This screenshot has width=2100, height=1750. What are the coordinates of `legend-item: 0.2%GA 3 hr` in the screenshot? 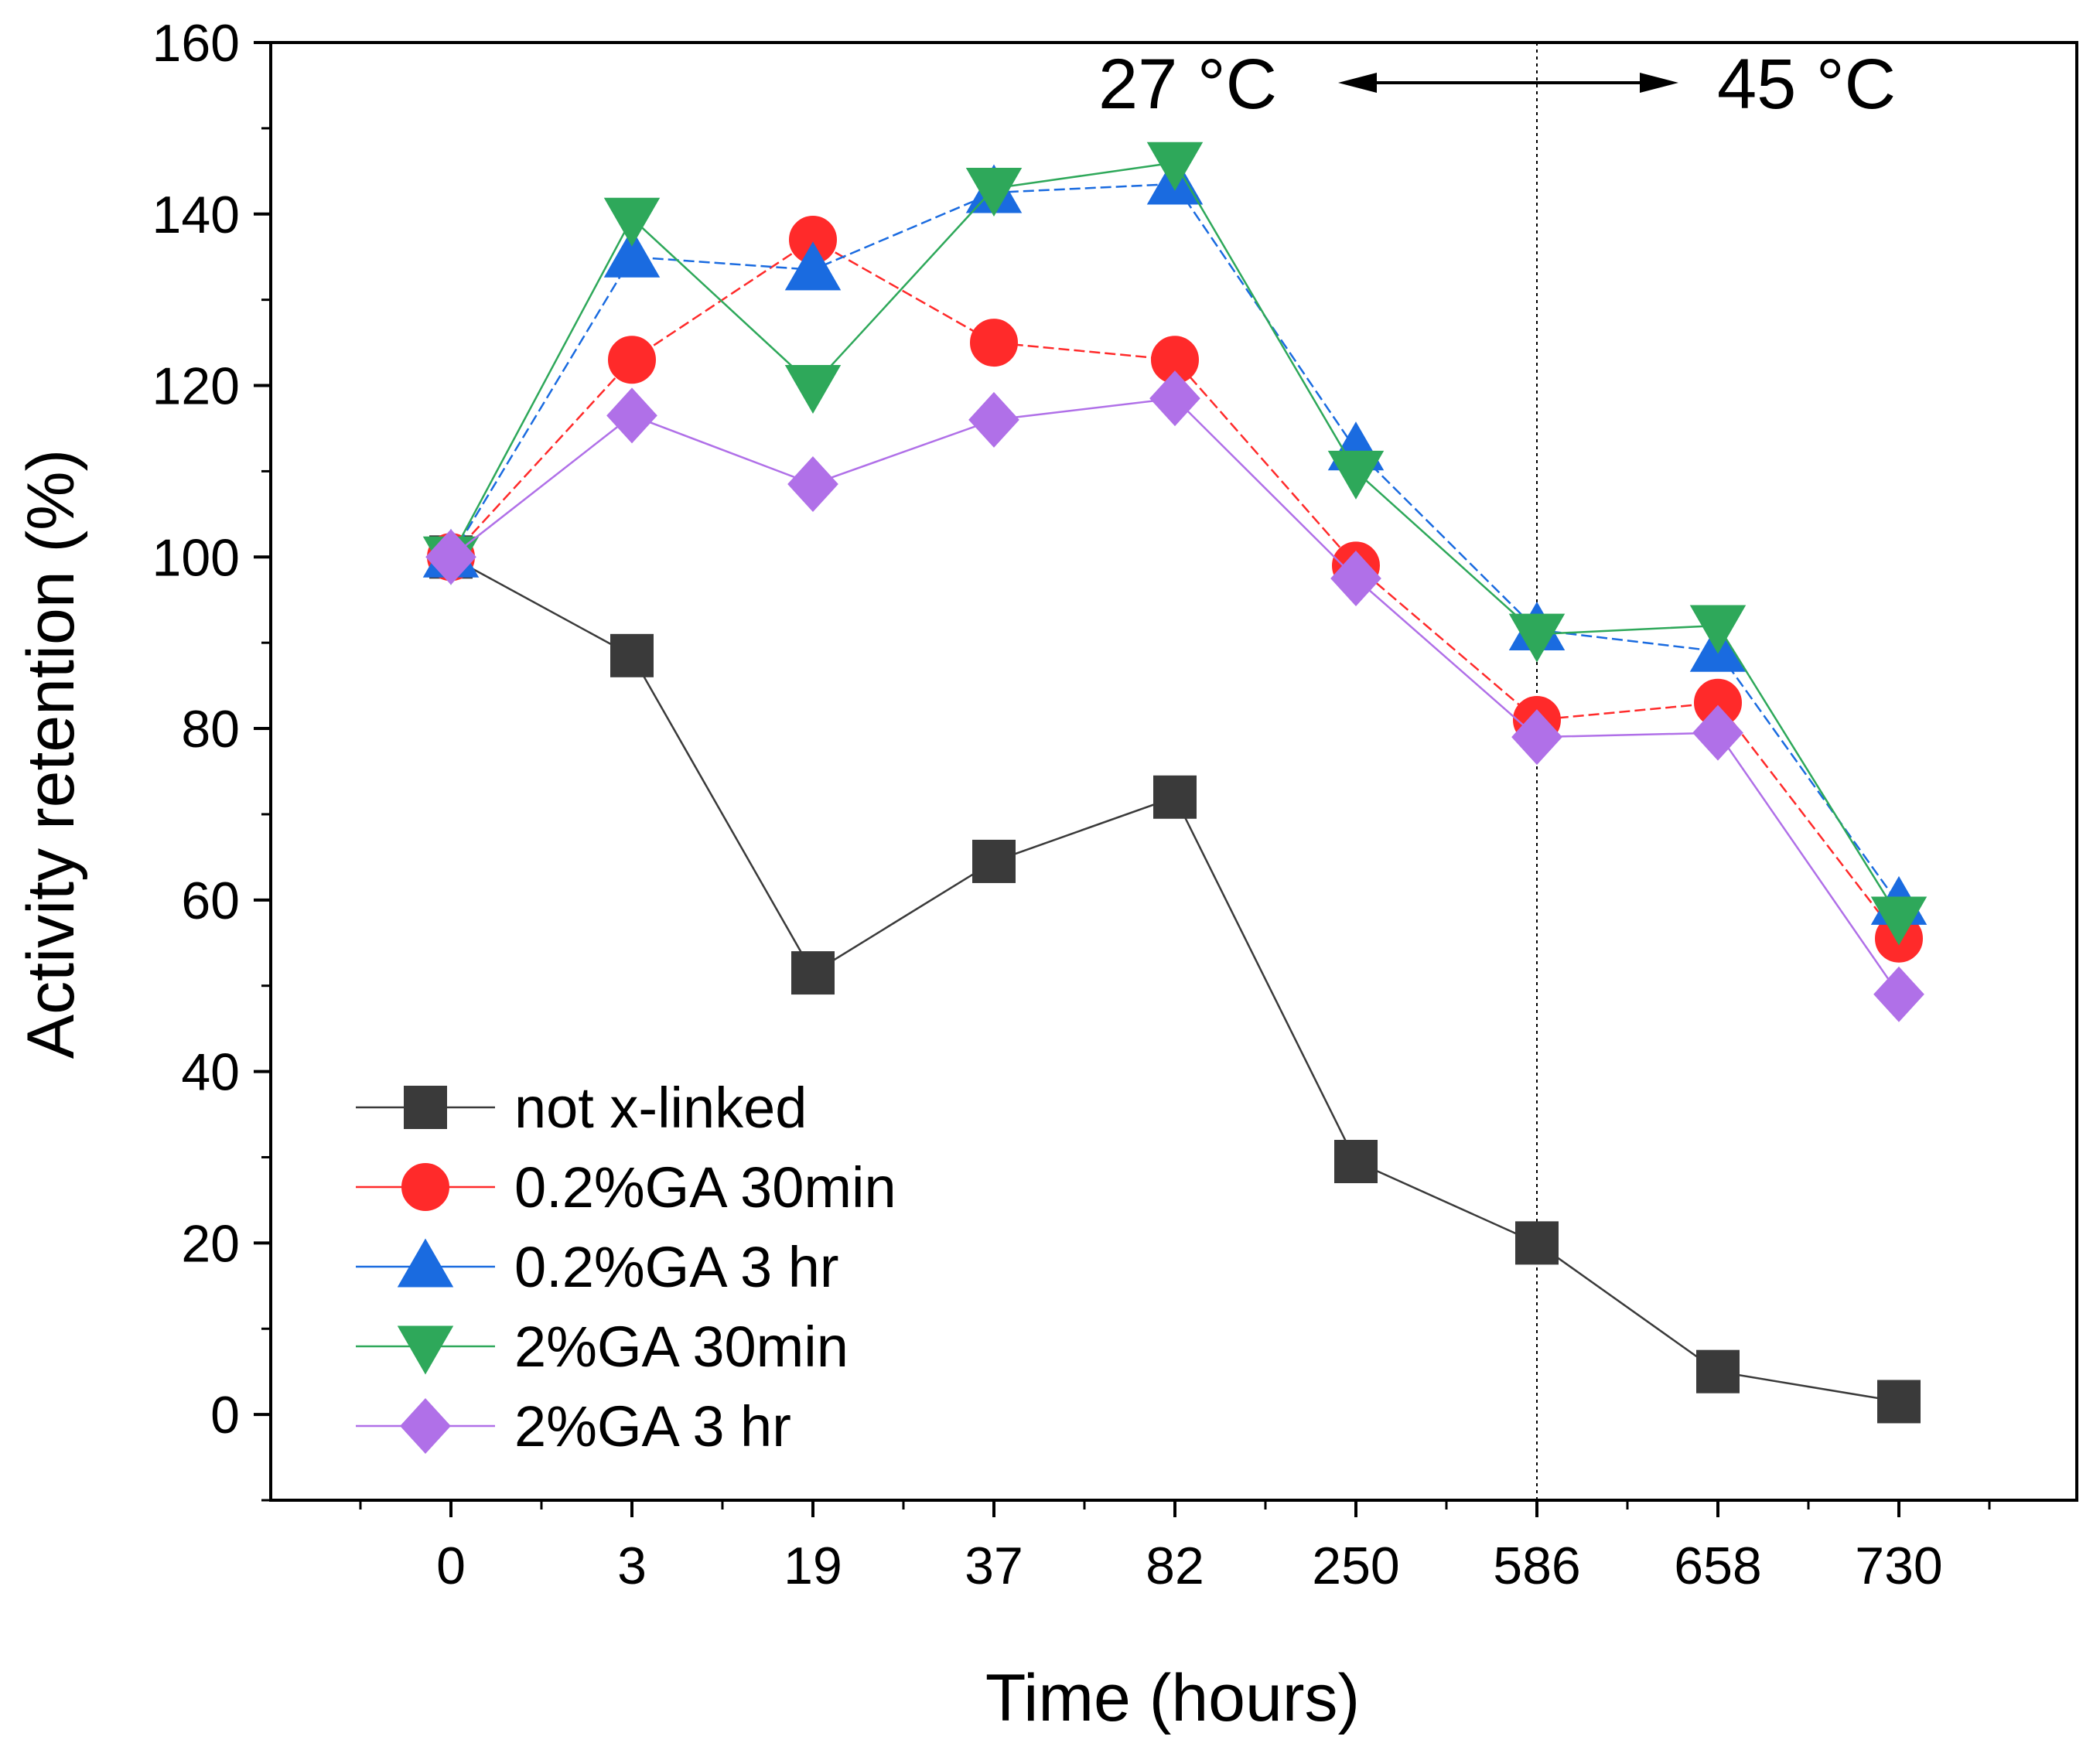 It's located at (597, 1267).